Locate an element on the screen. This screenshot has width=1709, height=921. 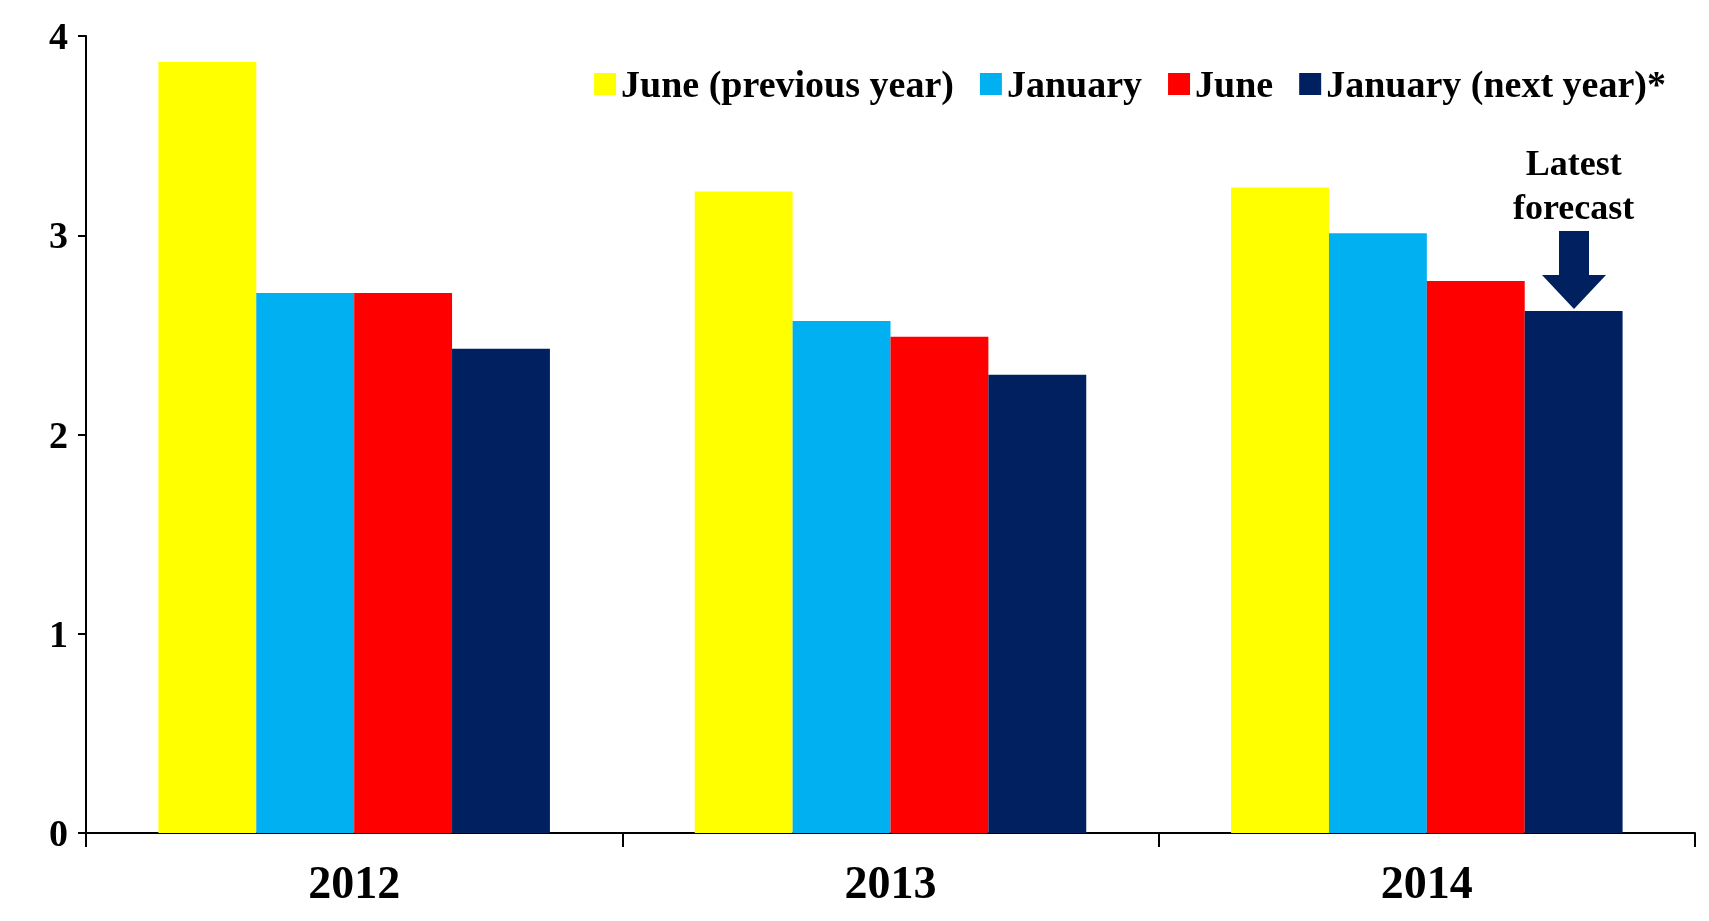
legend-label: January (next year)* is located at coordinates (1496, 84).